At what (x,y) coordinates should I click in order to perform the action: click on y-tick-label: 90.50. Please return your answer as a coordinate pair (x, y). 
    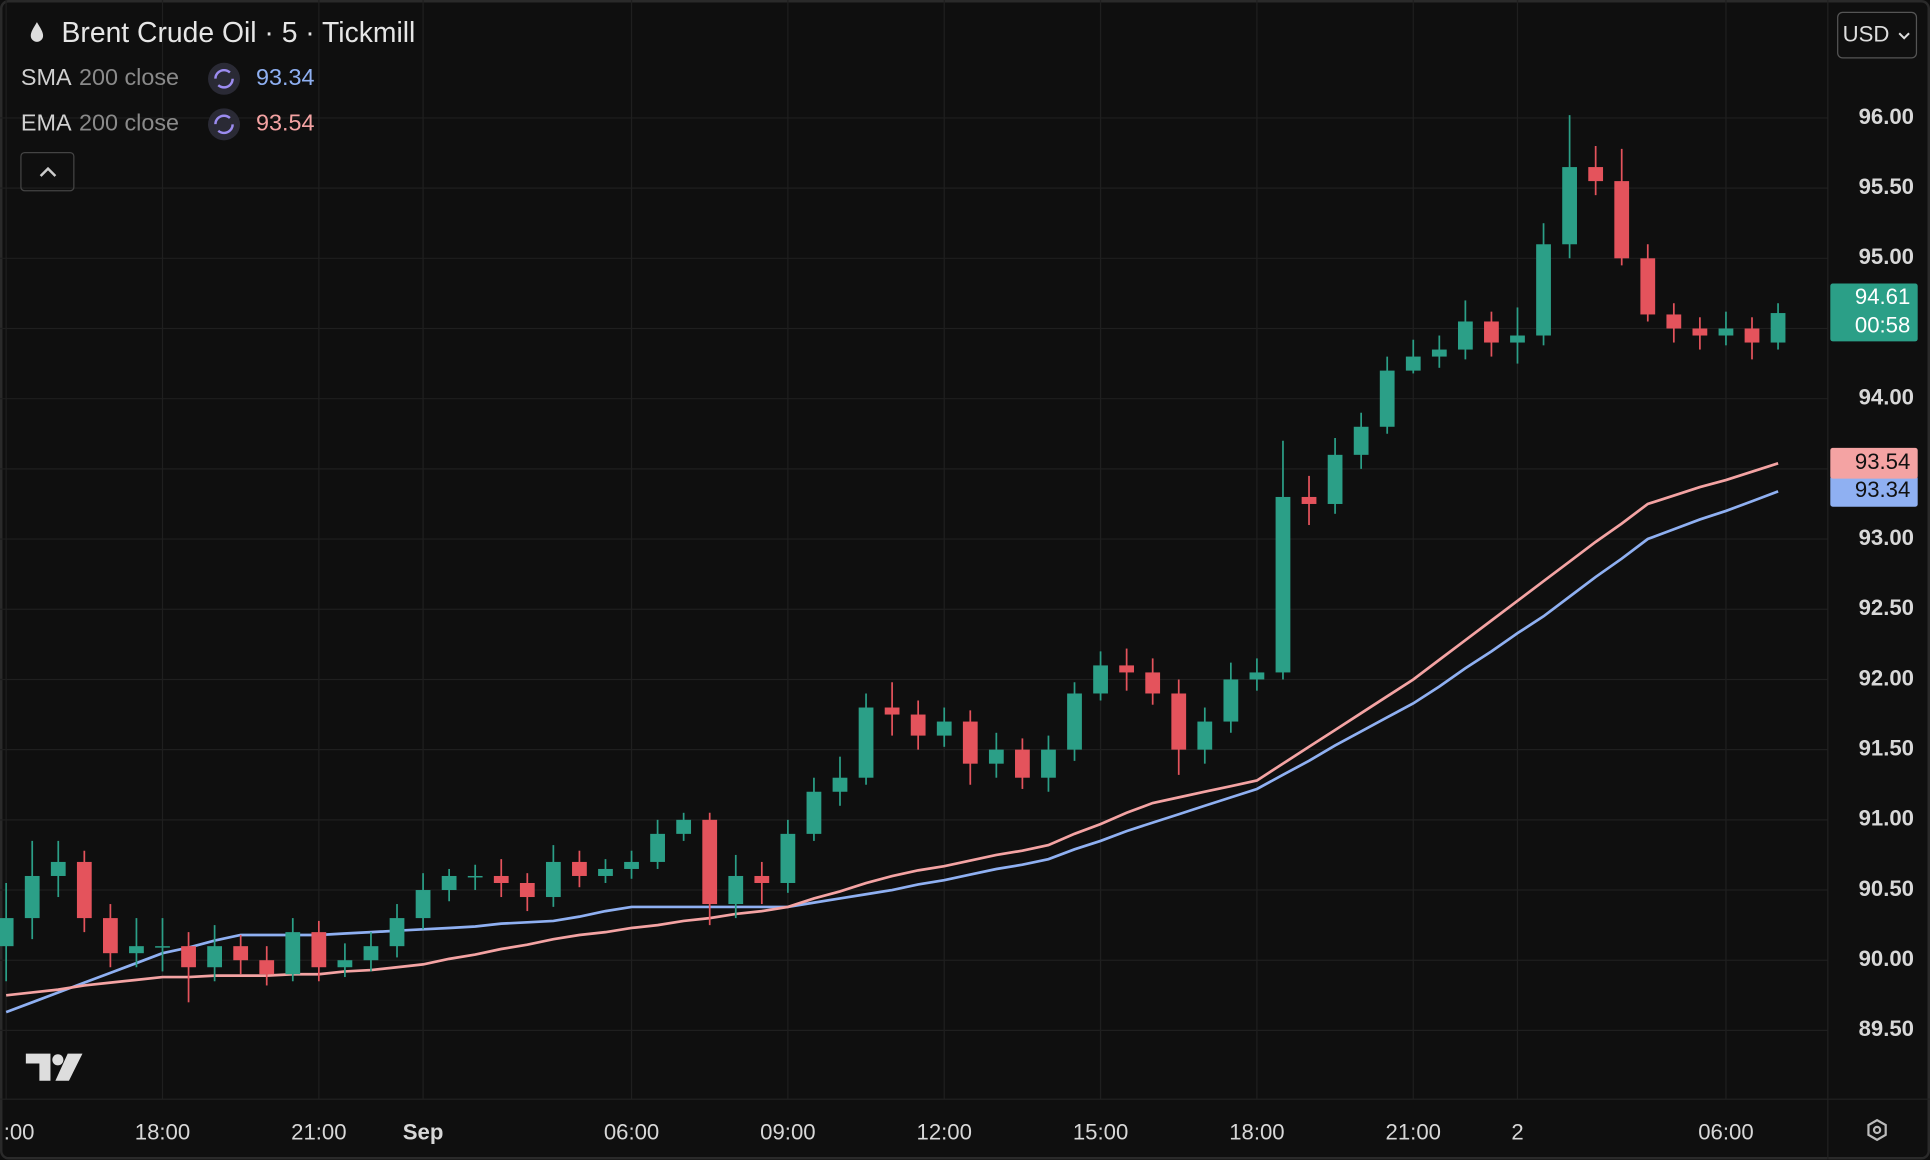
    Looking at the image, I should click on (1886, 888).